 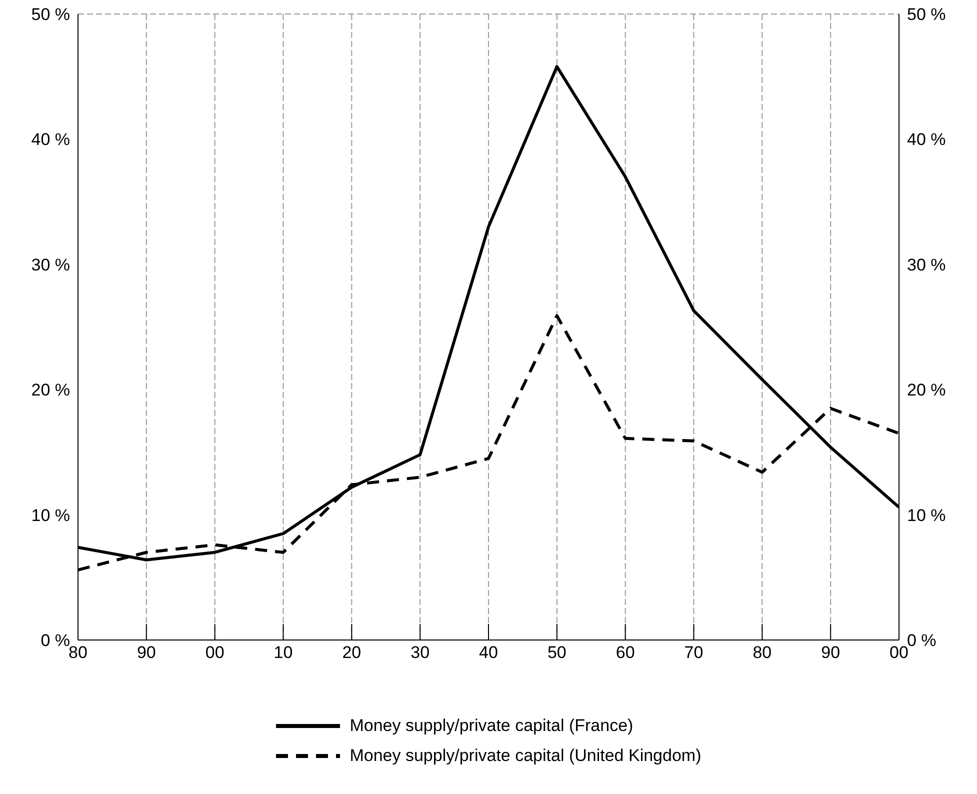 What do you see at coordinates (926, 390) in the screenshot?
I see `y2-tick-label: 20 %` at bounding box center [926, 390].